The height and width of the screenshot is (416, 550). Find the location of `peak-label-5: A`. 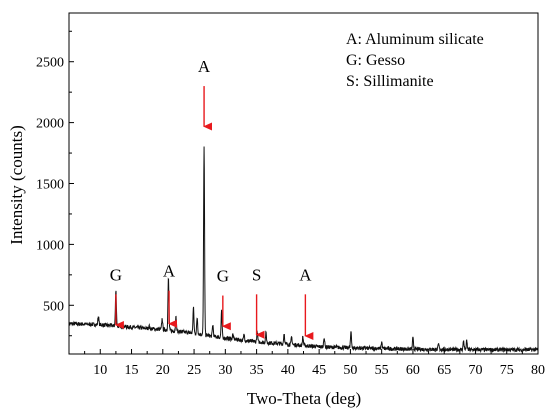

peak-label-5: A is located at coordinates (305, 274).